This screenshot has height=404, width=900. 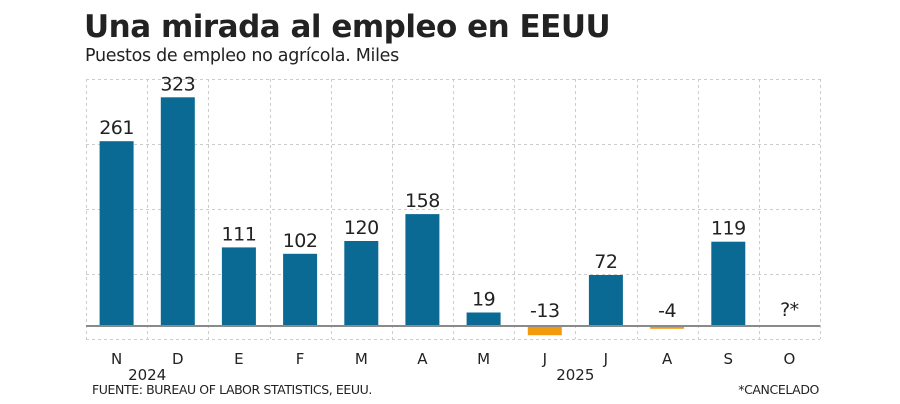 What do you see at coordinates (147, 375) in the screenshot?
I see `year-label: 2024` at bounding box center [147, 375].